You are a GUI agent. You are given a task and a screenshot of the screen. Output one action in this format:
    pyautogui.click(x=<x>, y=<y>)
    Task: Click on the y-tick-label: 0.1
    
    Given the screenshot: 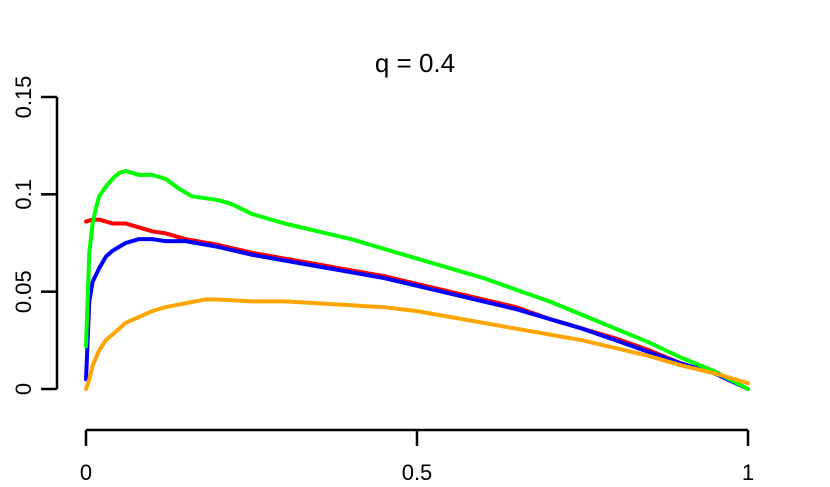 What is the action you would take?
    pyautogui.click(x=23, y=194)
    